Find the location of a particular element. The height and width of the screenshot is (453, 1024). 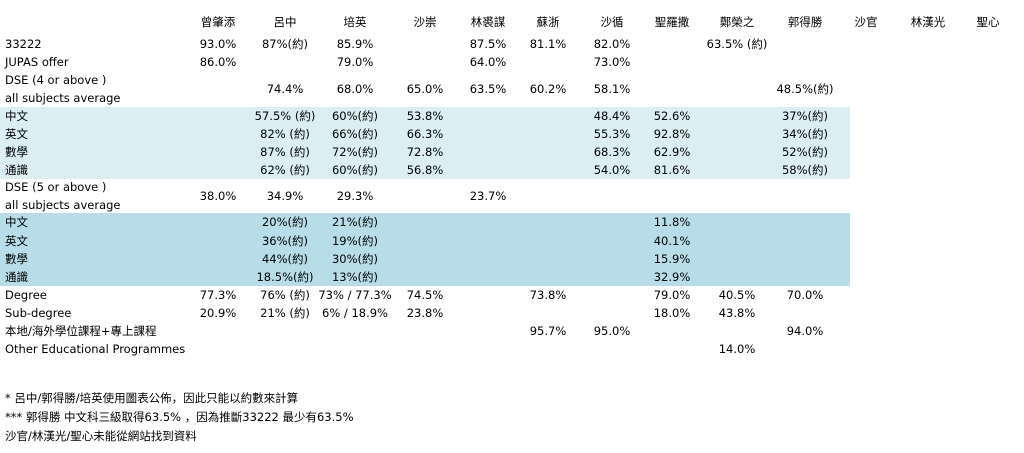

cell: 20%(約) is located at coordinates (285, 222).